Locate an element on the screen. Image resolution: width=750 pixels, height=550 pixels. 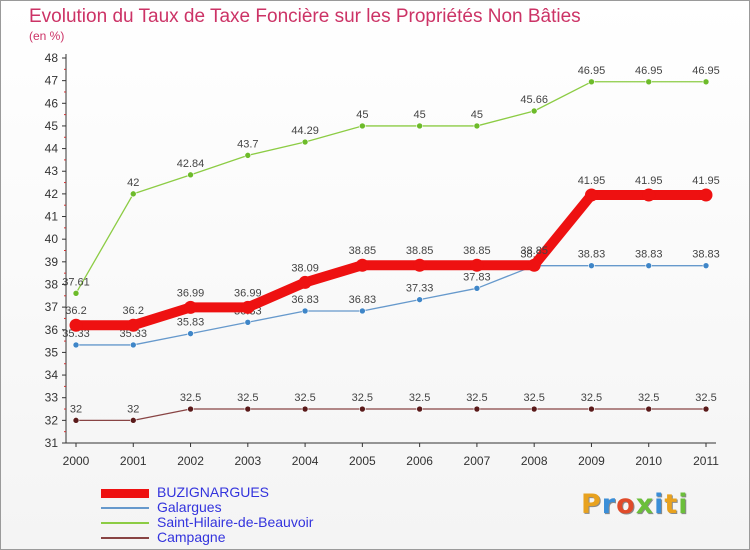
data-label: 37.33 is located at coordinates (420, 289).